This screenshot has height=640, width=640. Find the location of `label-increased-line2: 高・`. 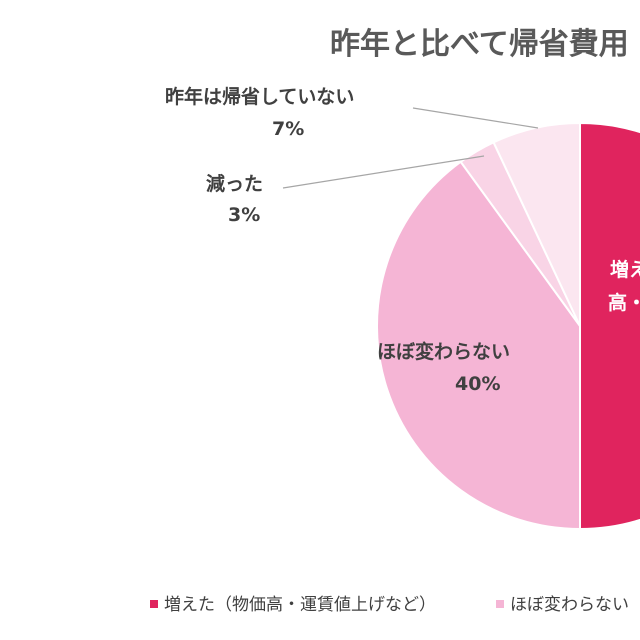

label-increased-line2: 高・ is located at coordinates (624, 302).